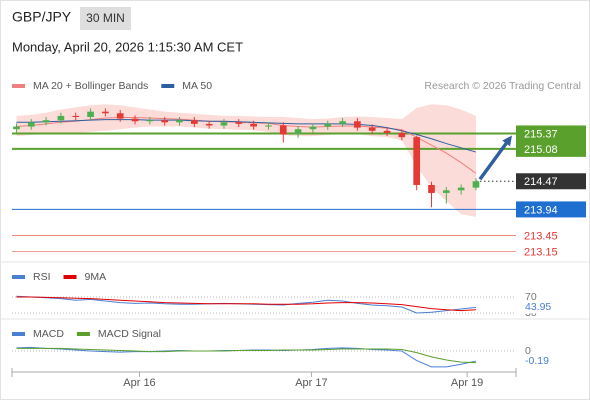  Describe the element at coordinates (129, 334) in the screenshot. I see `legend-label: MACD Signal` at that location.